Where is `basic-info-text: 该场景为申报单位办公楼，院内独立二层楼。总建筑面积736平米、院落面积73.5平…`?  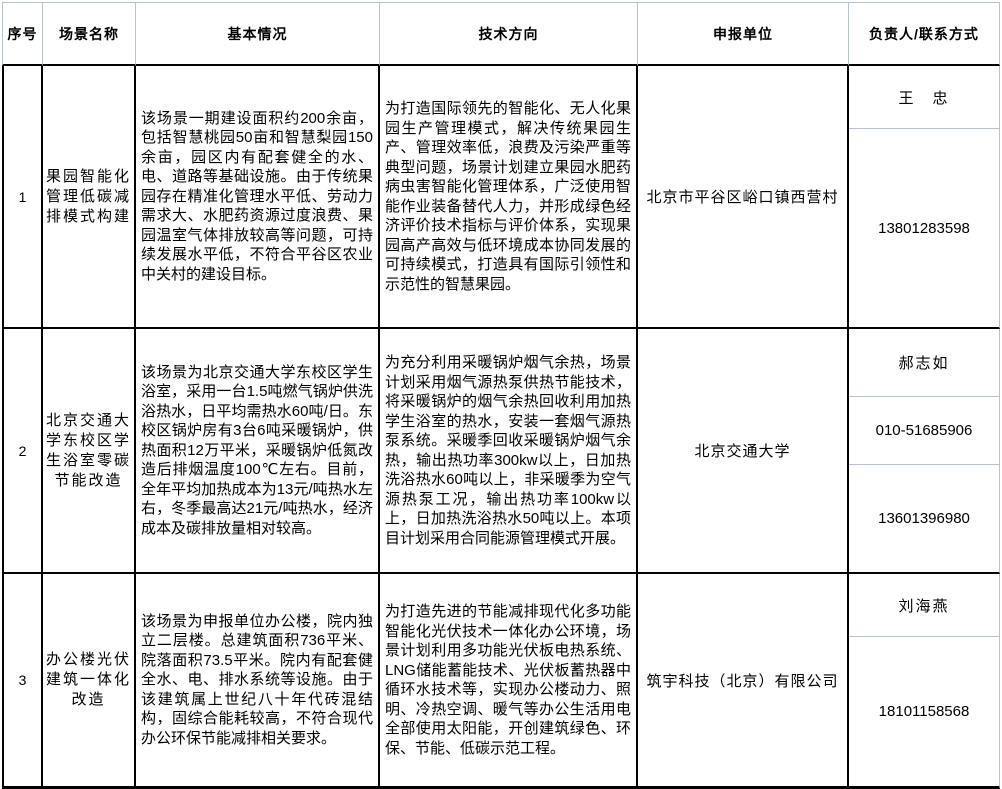
basic-info-text: 该场景为申报单位办公楼，院内独立二层楼。总建筑面积736平米、院落面积73.5平… is located at coordinates (257, 679).